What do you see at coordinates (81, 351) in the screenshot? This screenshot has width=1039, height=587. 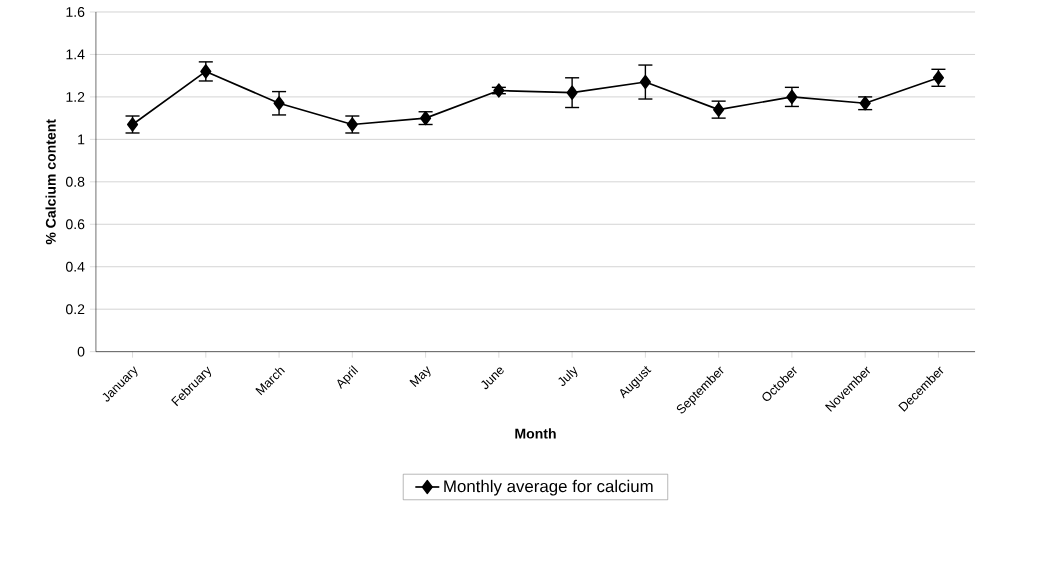 I see `y-tick-label: 0` at bounding box center [81, 351].